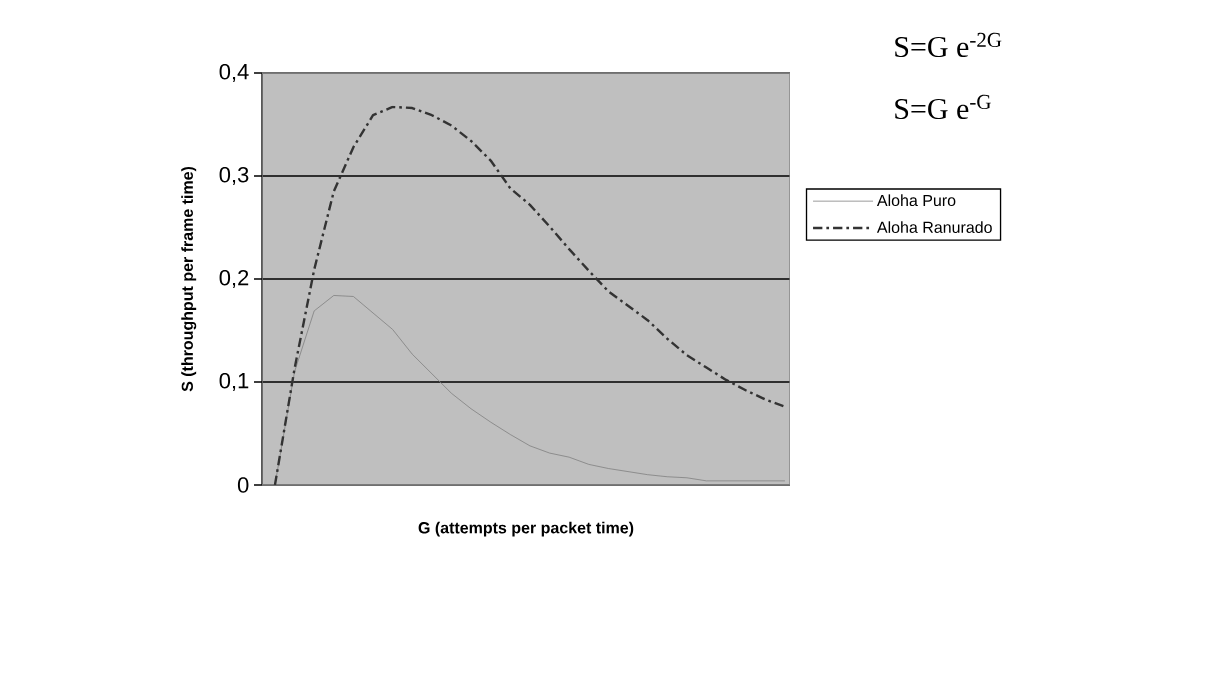 The image size is (1227, 680). I want to click on y-axis-title: S (throughput per frame time), so click(189, 279).